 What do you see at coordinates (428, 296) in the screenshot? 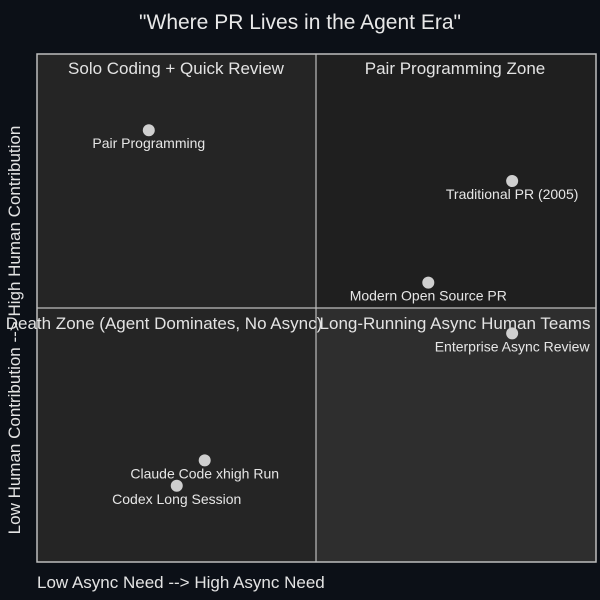
I see `data-point-label: Modern Open Source PR` at bounding box center [428, 296].